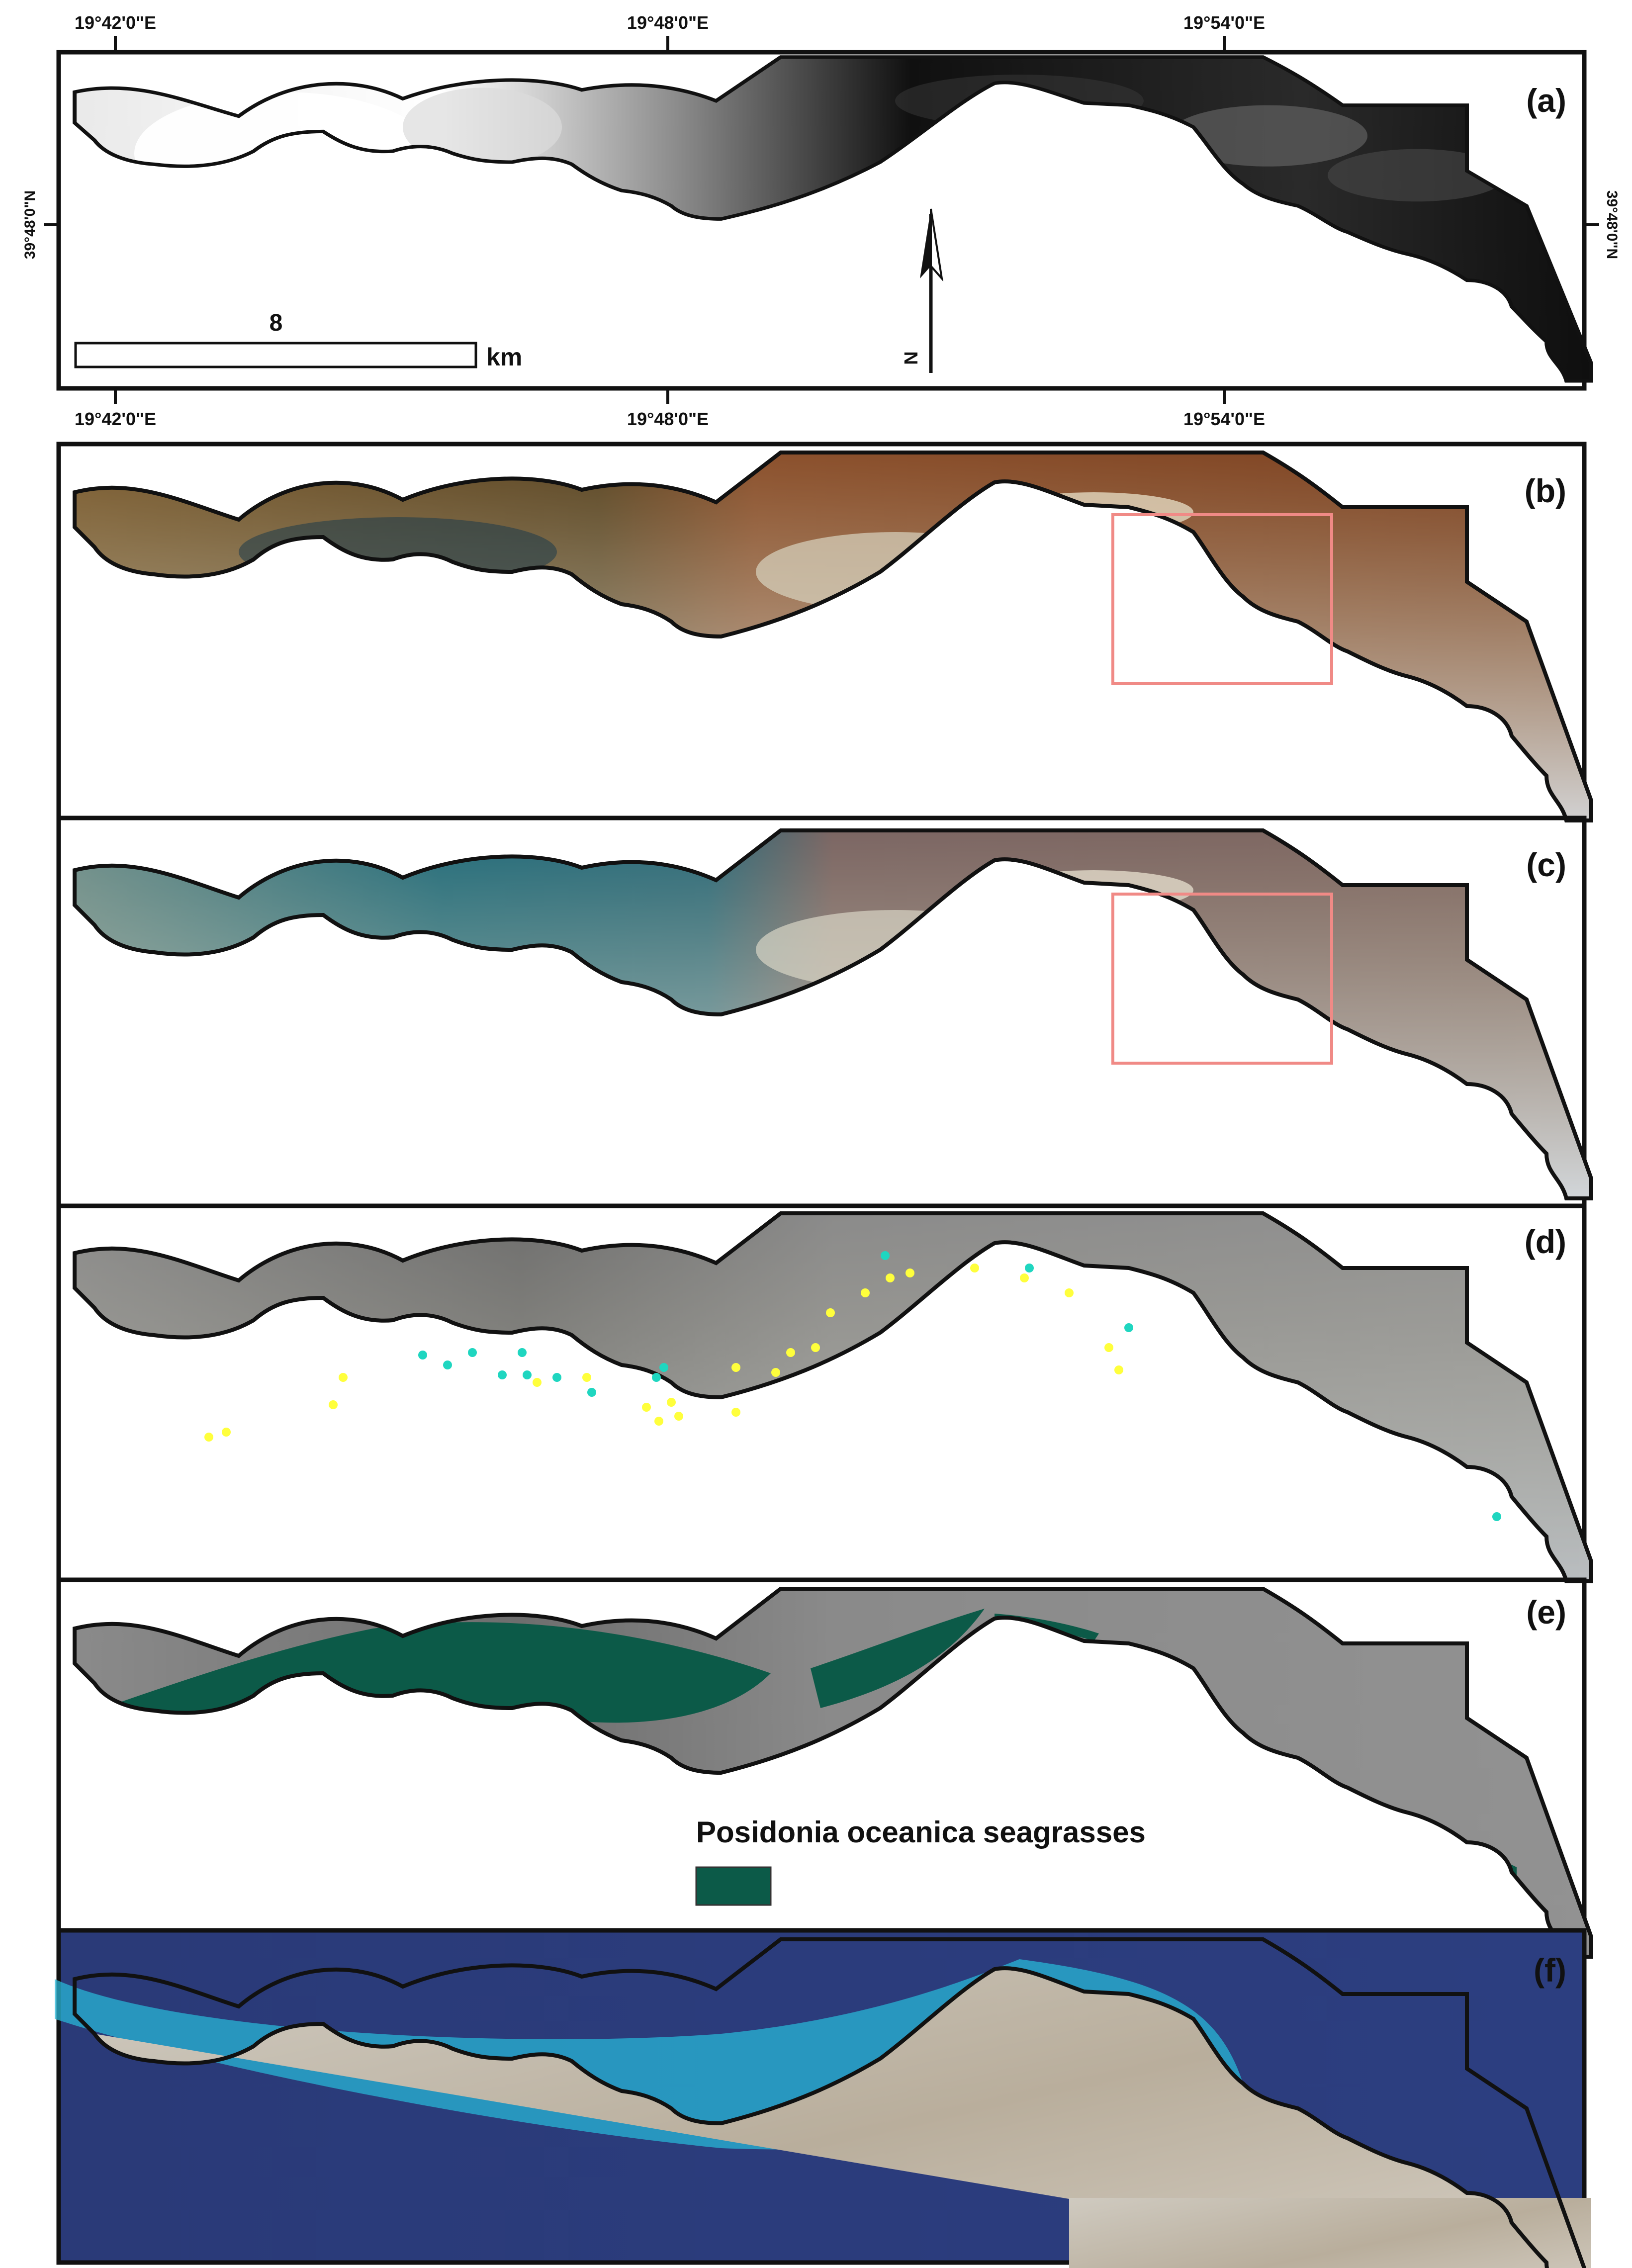 Image resolution: width=1632 pixels, height=2268 pixels. Describe the element at coordinates (1224, 419) in the screenshot. I see `bottom-lon-label-3: 19°54'0"E` at that location.